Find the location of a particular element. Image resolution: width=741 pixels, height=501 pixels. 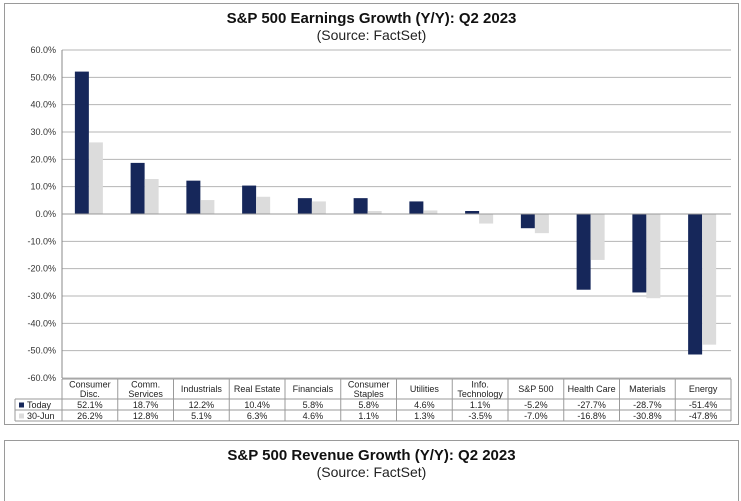

y-tick-label: -30.0% is located at coordinates (41, 296).